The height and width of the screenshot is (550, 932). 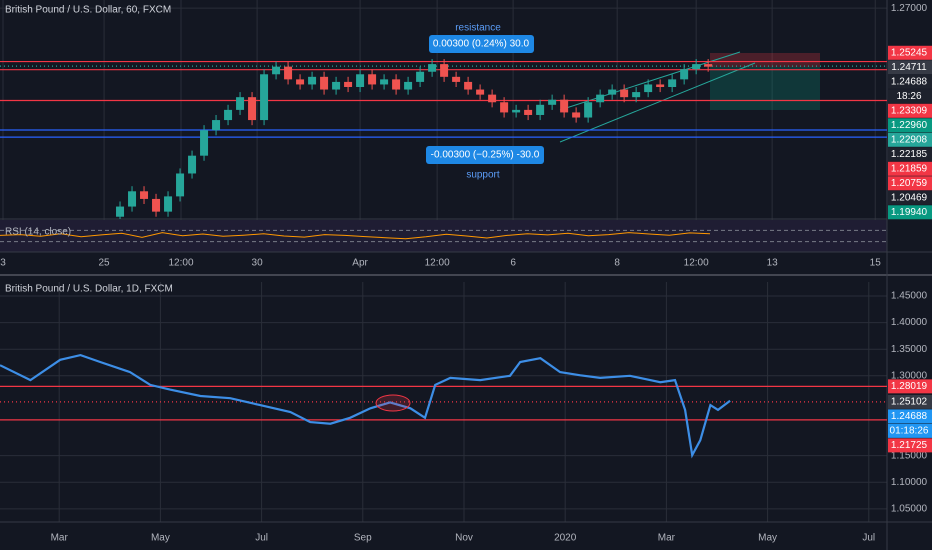 What do you see at coordinates (464, 538) in the screenshot?
I see `x-tick-label: Nov` at bounding box center [464, 538].